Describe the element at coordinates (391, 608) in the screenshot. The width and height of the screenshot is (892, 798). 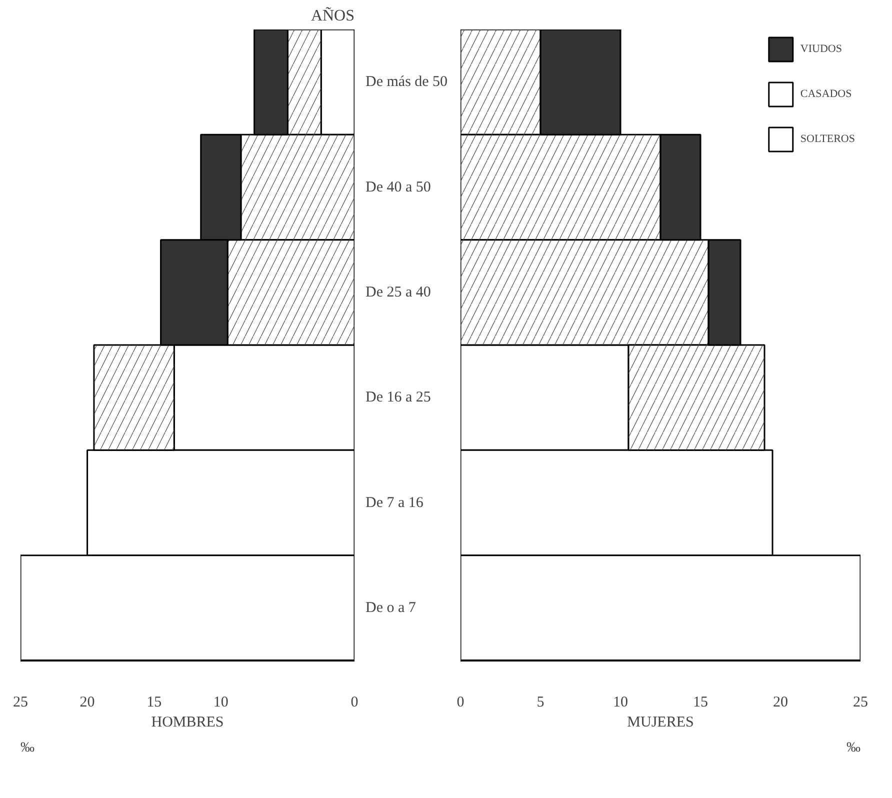
I see `y-tick-label: De o a 7` at that location.